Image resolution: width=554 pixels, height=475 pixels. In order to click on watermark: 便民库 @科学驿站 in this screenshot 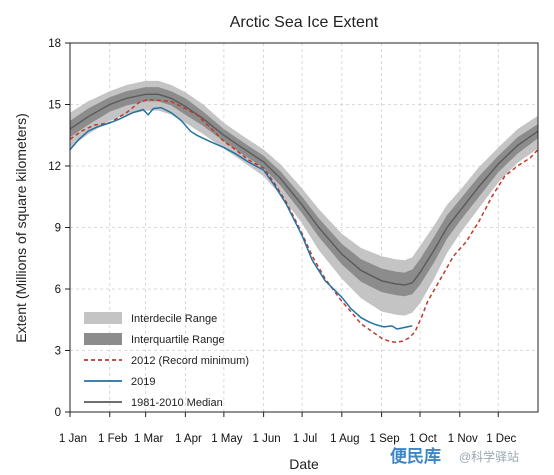, I will do `click(454, 456)`.